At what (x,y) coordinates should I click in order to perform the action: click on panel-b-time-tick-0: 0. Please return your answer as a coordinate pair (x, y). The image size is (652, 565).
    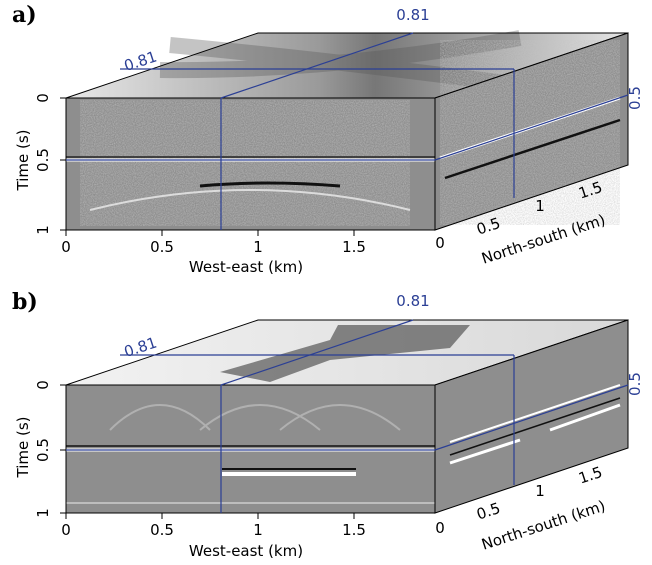
    Looking at the image, I should click on (43, 385).